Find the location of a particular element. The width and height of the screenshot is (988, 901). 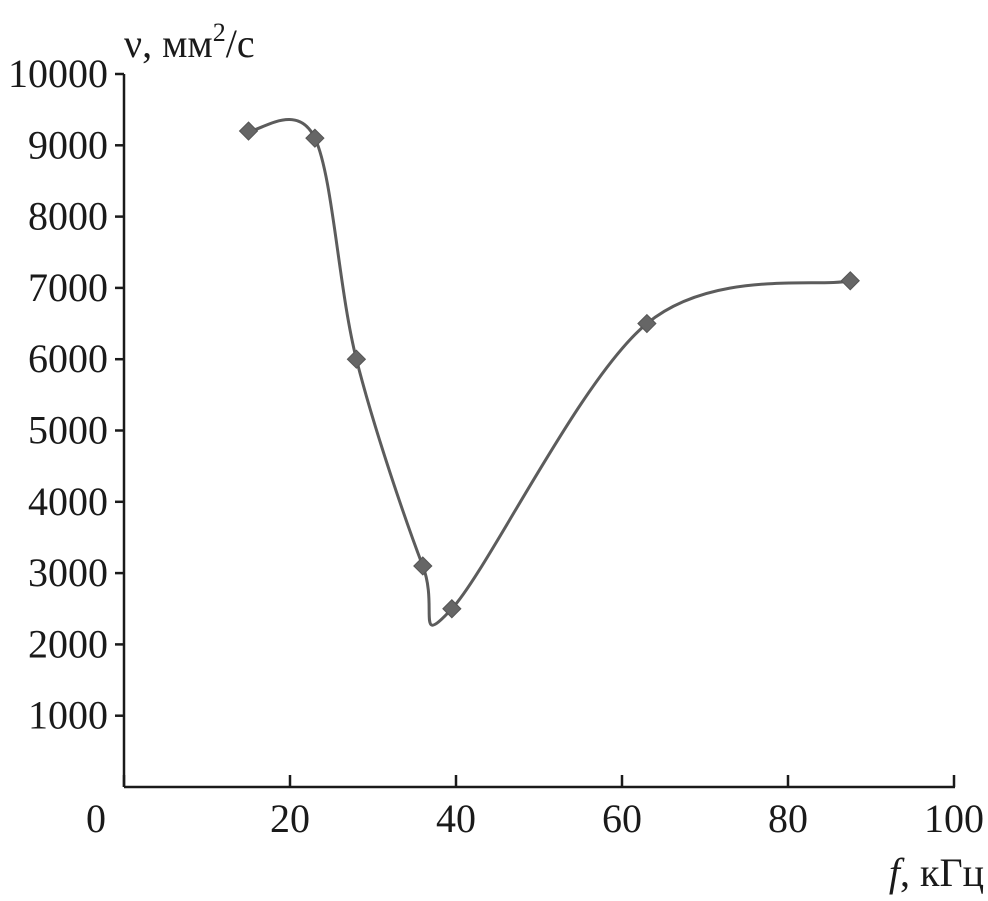

y-axis-symbol: ν is located at coordinates (133, 43).